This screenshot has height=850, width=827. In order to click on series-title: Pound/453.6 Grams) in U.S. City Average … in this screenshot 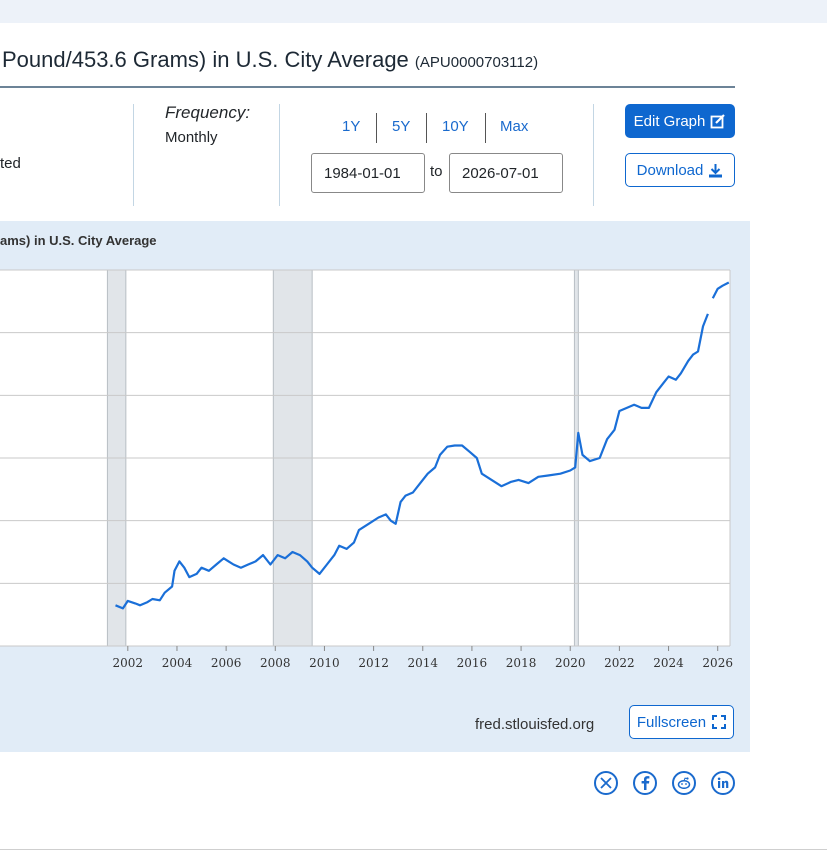, I will do `click(270, 59)`.